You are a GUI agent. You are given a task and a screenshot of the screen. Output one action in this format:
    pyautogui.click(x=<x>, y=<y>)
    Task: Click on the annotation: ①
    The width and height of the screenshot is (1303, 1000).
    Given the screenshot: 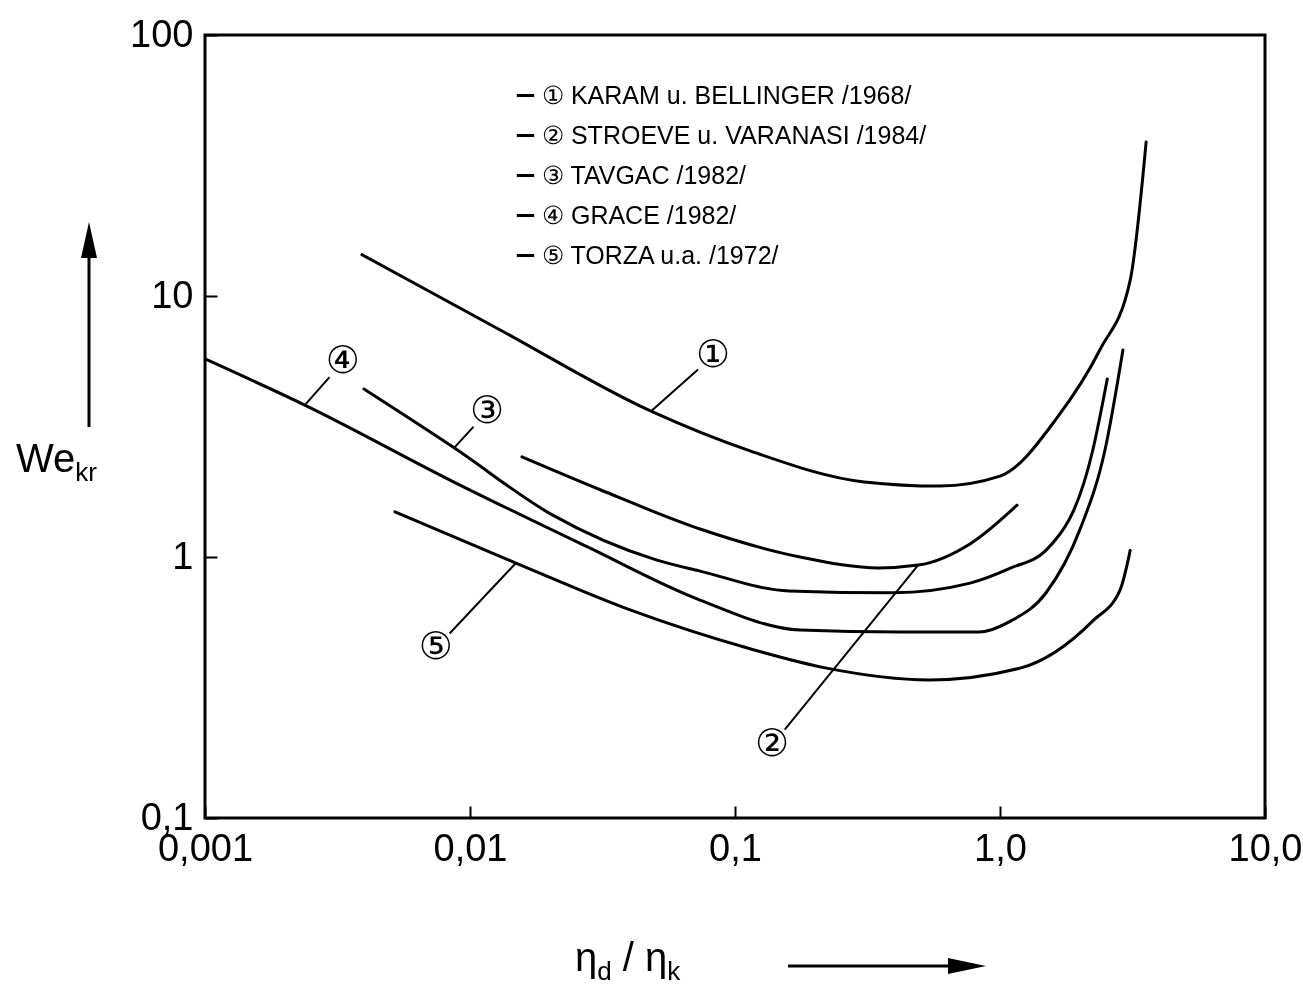 What is the action you would take?
    pyautogui.click(x=713, y=354)
    